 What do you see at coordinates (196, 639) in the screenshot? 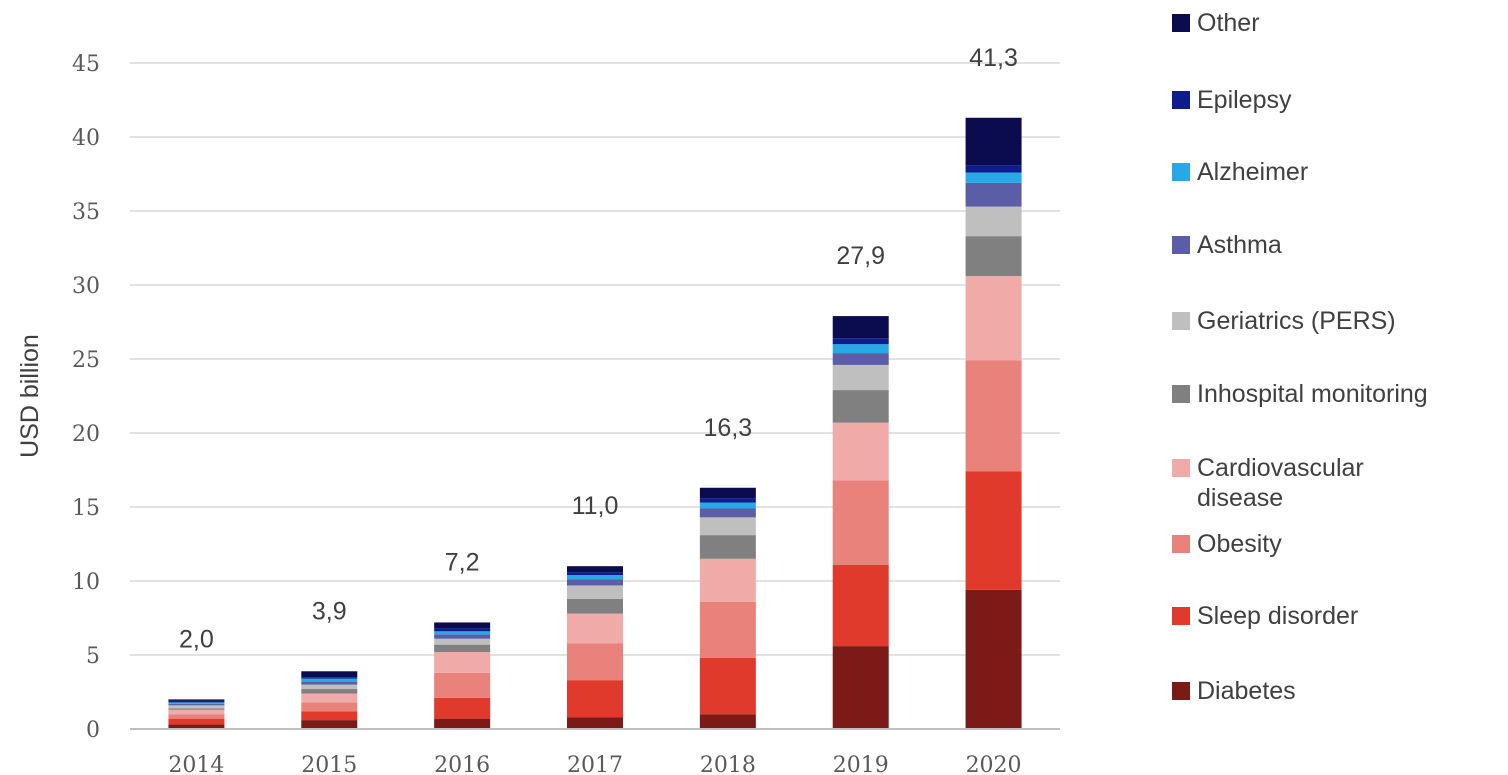
I see `total-label: 2,0` at bounding box center [196, 639].